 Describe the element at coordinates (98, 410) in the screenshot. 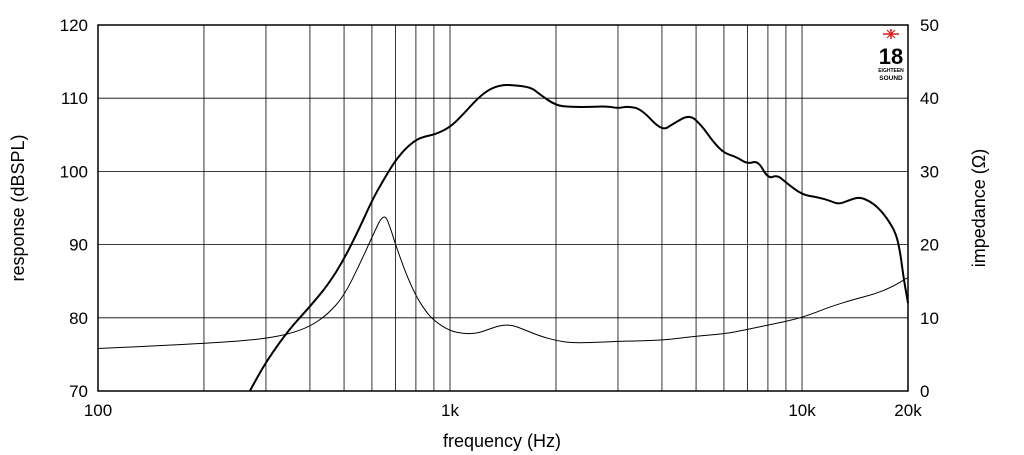

I see `x-tick-label: 100` at that location.